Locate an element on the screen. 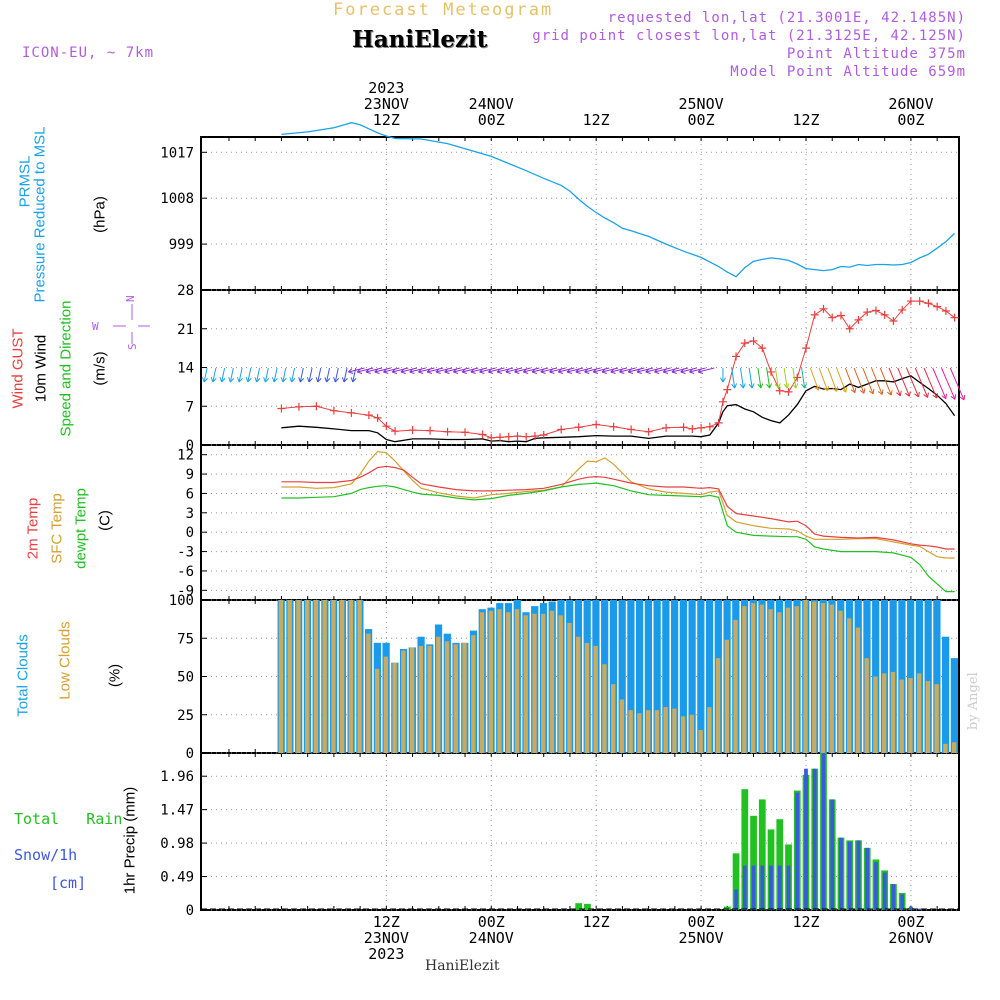 This screenshot has height=1000, width=1000. y-tick-label-precipitation: 1.47 is located at coordinates (177, 811).